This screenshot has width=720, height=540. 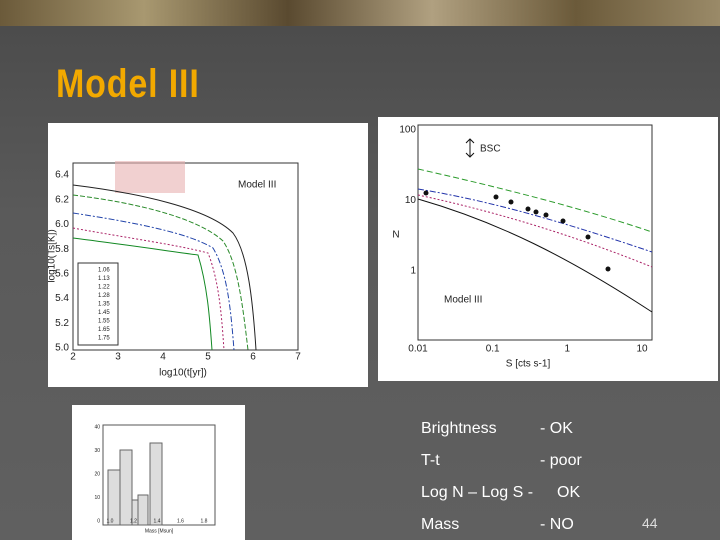 What do you see at coordinates (470, 148) in the screenshot?
I see `bsc-marker` at bounding box center [470, 148].